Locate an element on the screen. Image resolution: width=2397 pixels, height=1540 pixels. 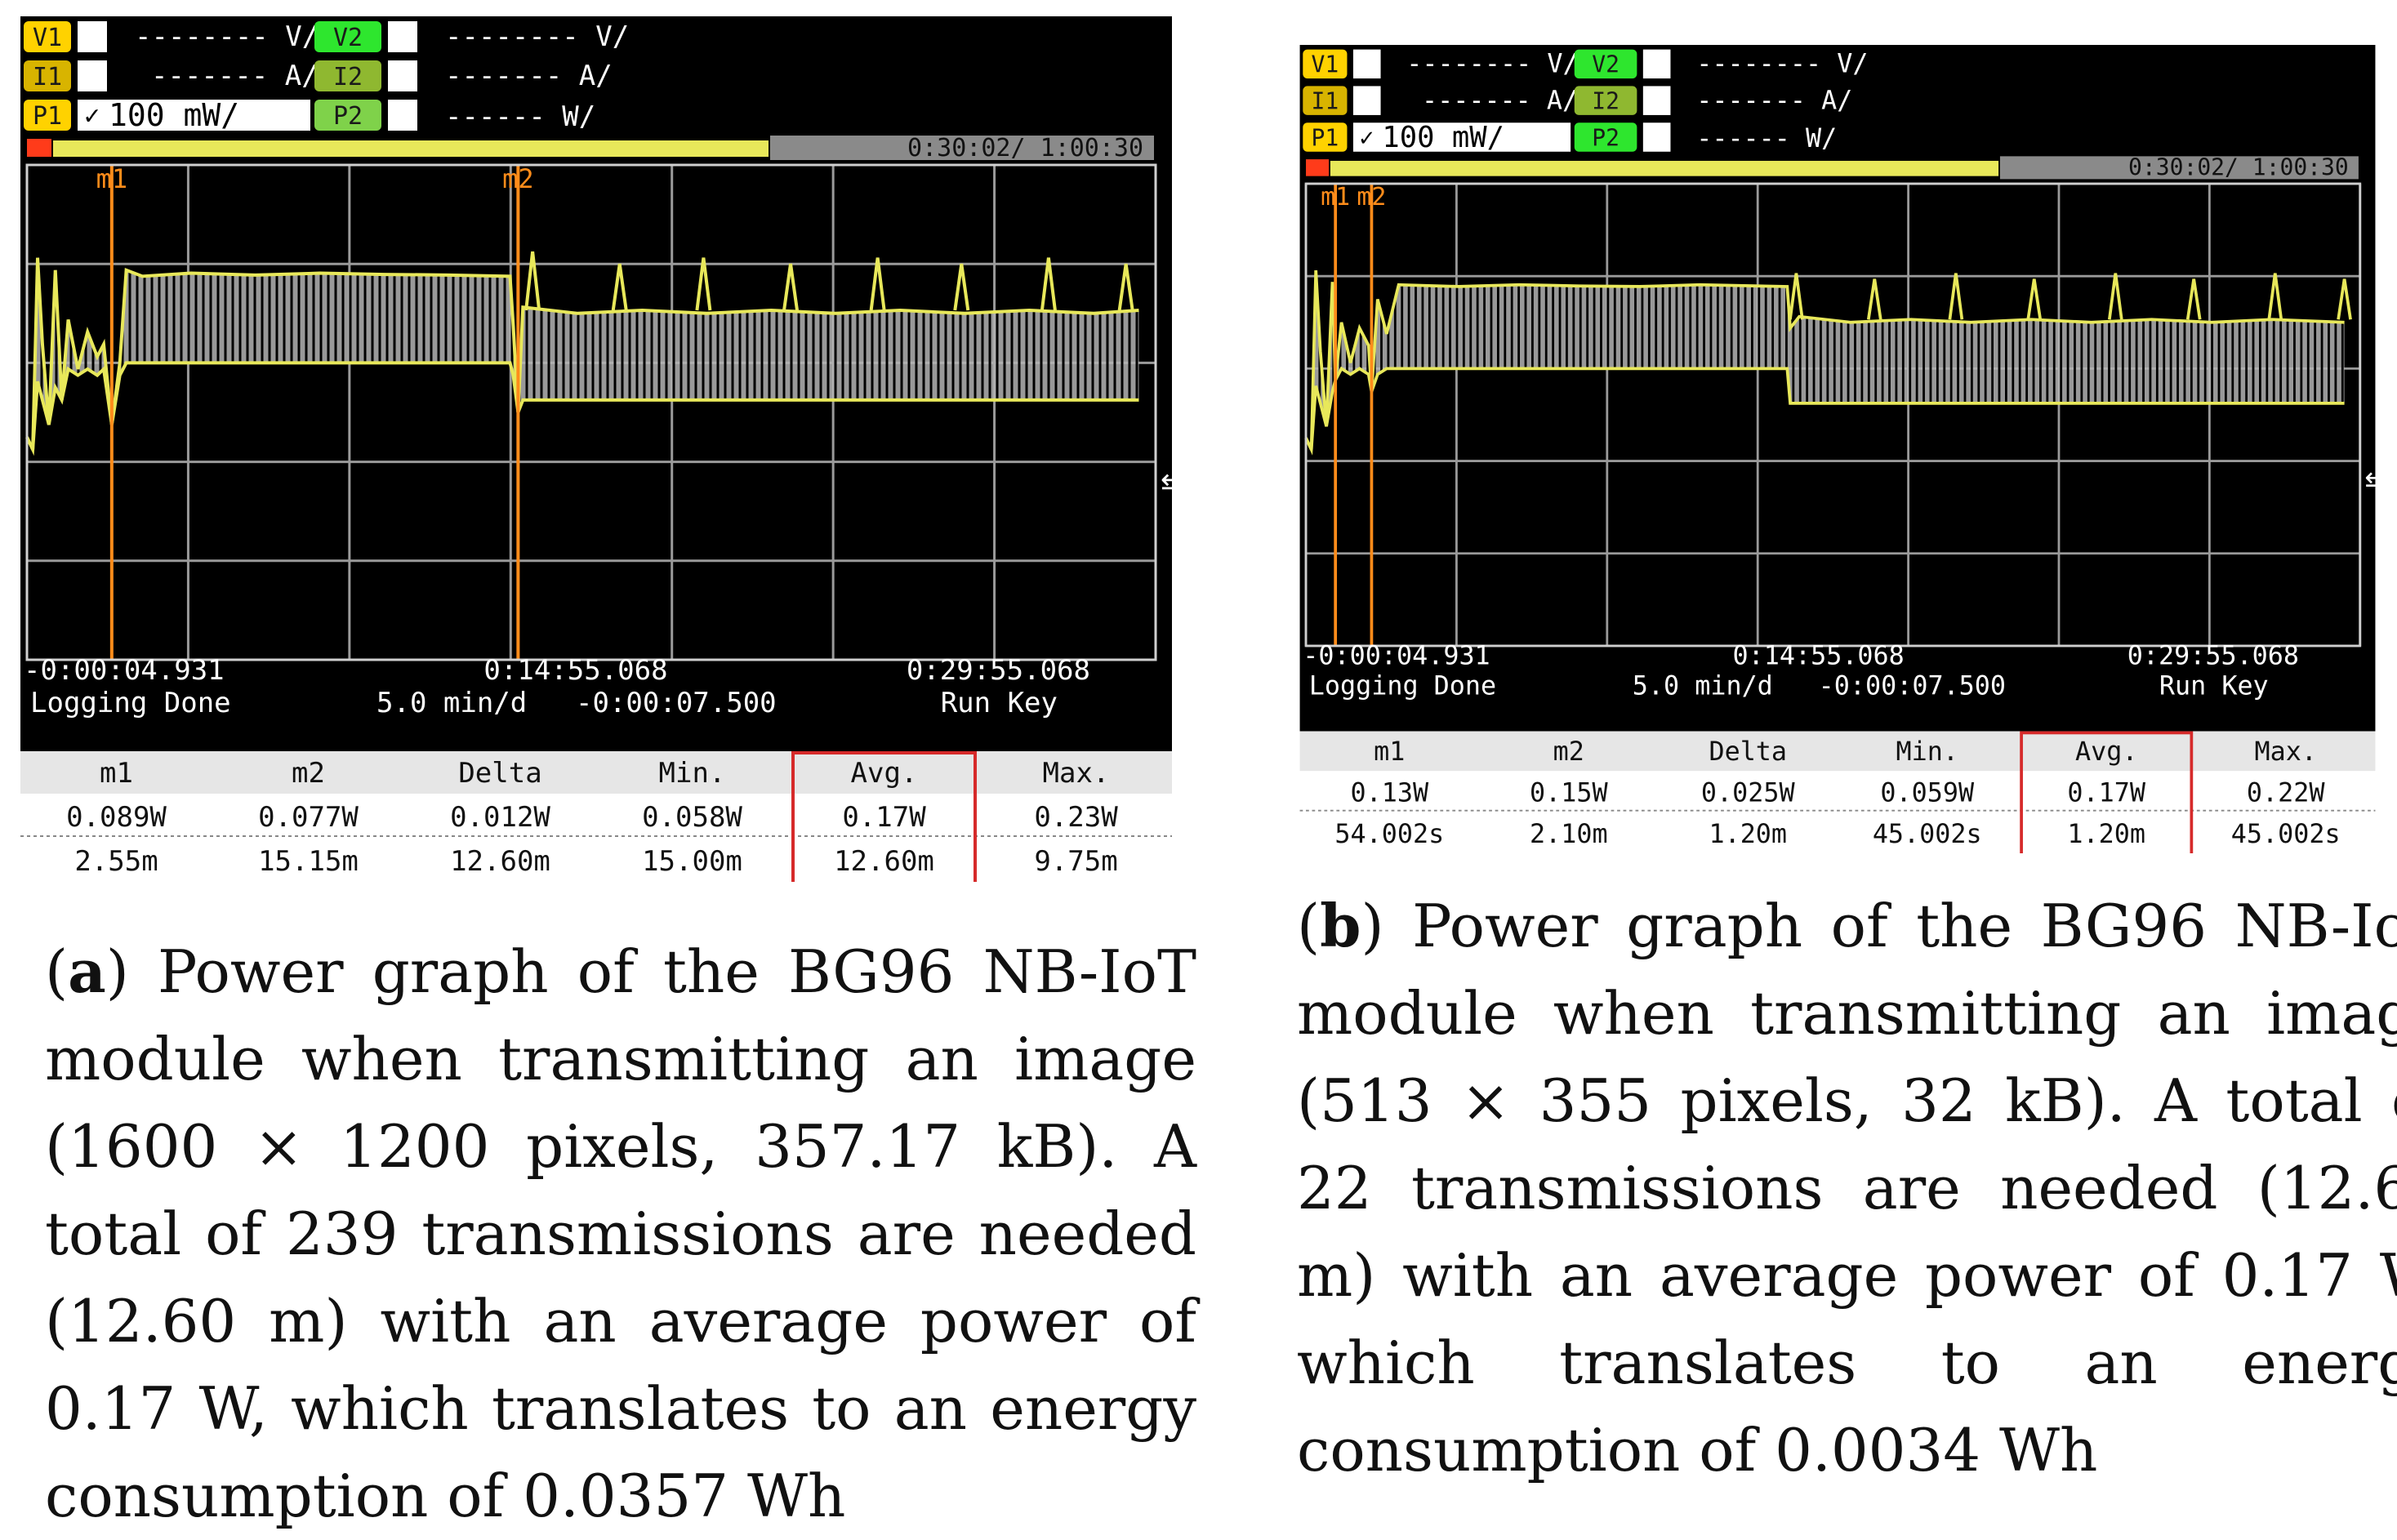
marker-label-m2: m2 is located at coordinates (518, 178).